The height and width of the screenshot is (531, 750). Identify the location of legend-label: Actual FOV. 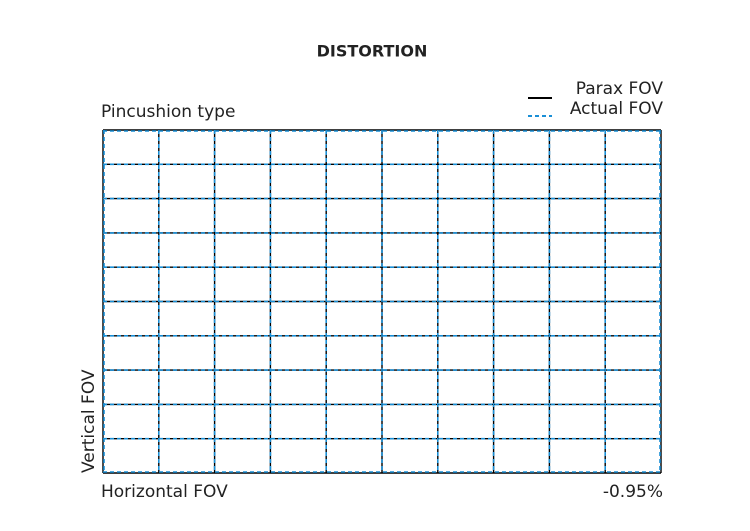
(617, 109).